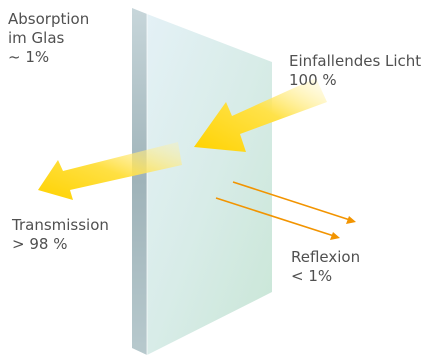  Describe the element at coordinates (60, 225) in the screenshot. I see `transmission-line-1: Transmission` at that location.